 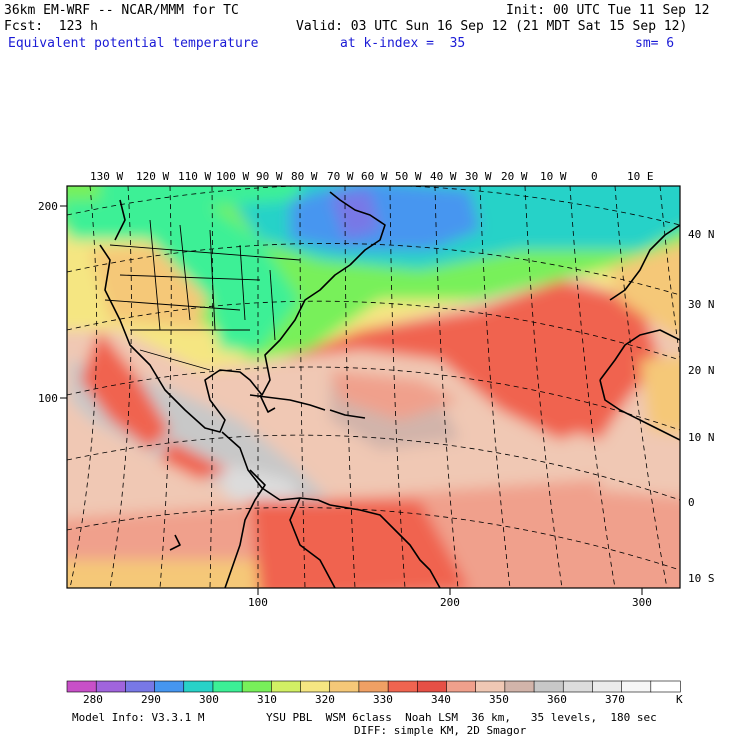 What do you see at coordinates (374, 176) in the screenshot?
I see `lon-label: 60 W` at bounding box center [374, 176].